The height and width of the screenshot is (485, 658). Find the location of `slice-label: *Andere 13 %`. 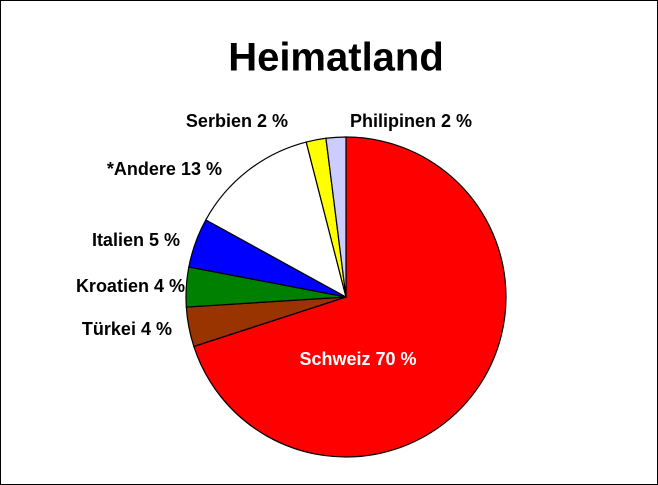

slice-label: *Andere 13 % is located at coordinates (164, 169).